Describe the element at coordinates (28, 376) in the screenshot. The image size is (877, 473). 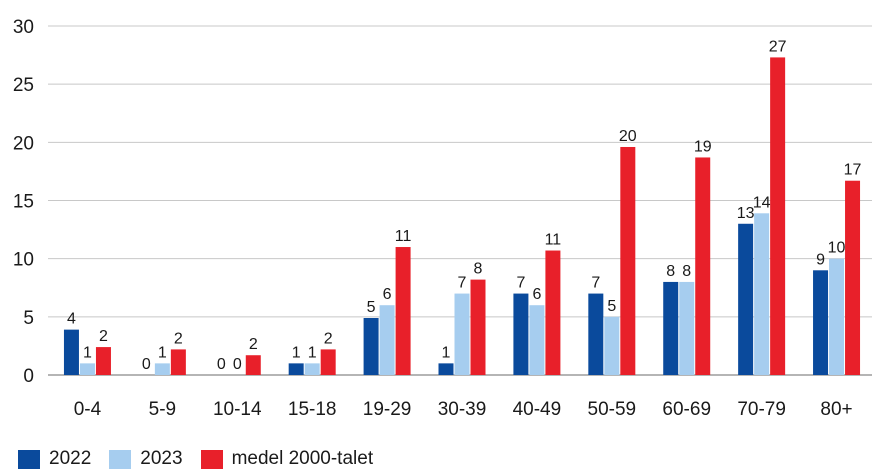
I see `y-tick-label: 0` at that location.